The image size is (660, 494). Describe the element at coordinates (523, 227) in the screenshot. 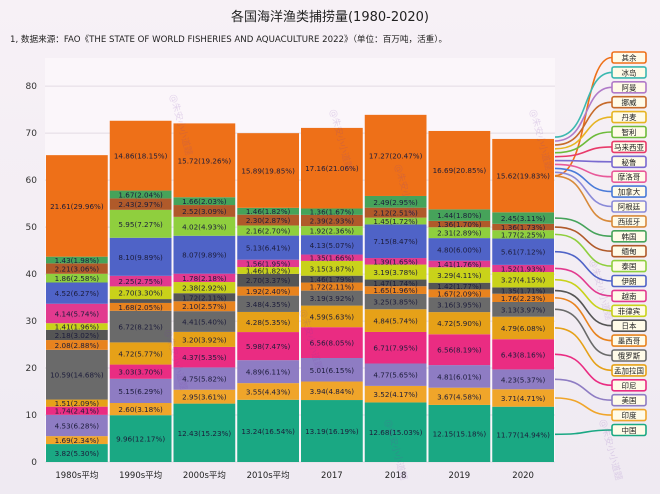

I see `data-label: 1.36(1.73%)` at that location.